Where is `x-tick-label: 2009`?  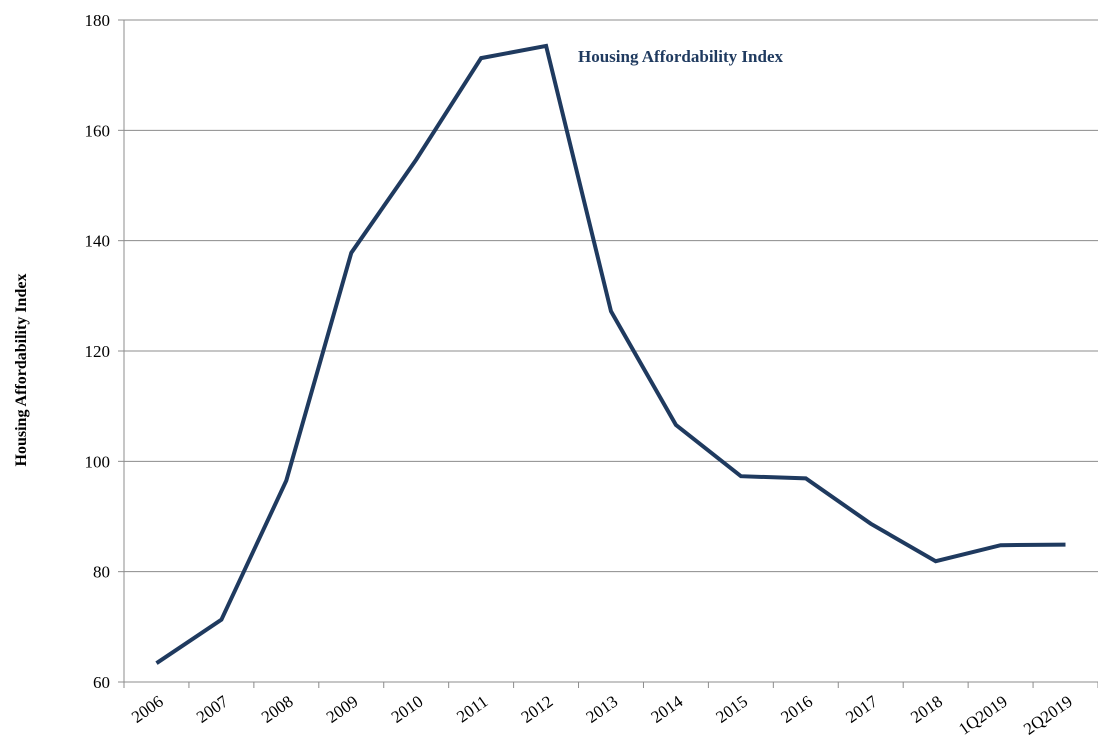
x-tick-label: 2009 is located at coordinates (342, 709).